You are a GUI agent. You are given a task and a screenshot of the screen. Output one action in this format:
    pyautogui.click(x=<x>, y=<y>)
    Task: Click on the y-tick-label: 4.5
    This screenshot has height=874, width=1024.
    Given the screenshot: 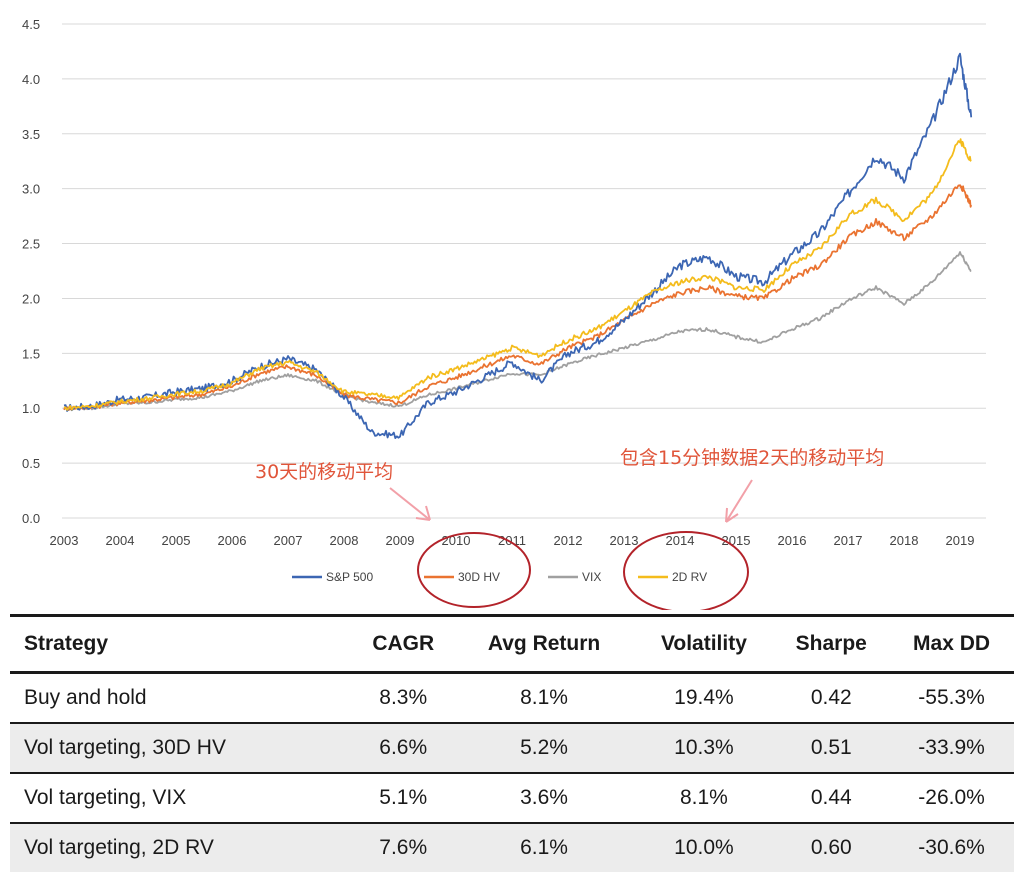 What is the action you would take?
    pyautogui.click(x=31, y=24)
    